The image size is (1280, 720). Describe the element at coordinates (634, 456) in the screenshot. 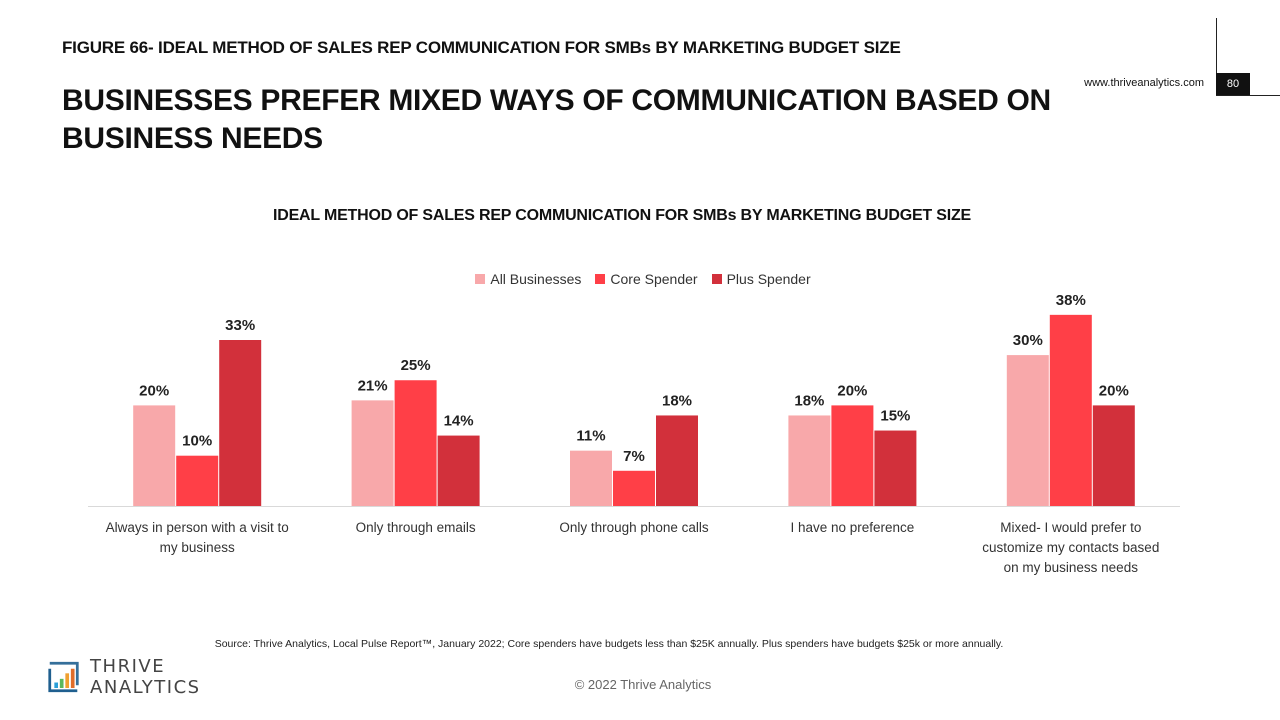

I see `data-label: 7%` at that location.